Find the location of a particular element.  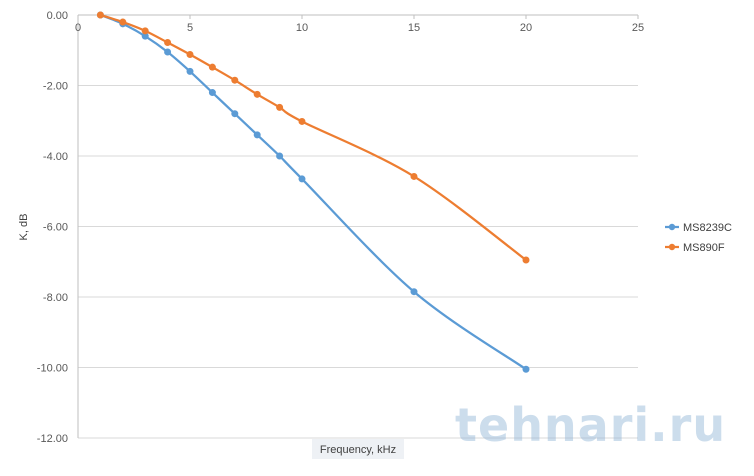

legend-label-MS890F: MS890F is located at coordinates (704, 248).